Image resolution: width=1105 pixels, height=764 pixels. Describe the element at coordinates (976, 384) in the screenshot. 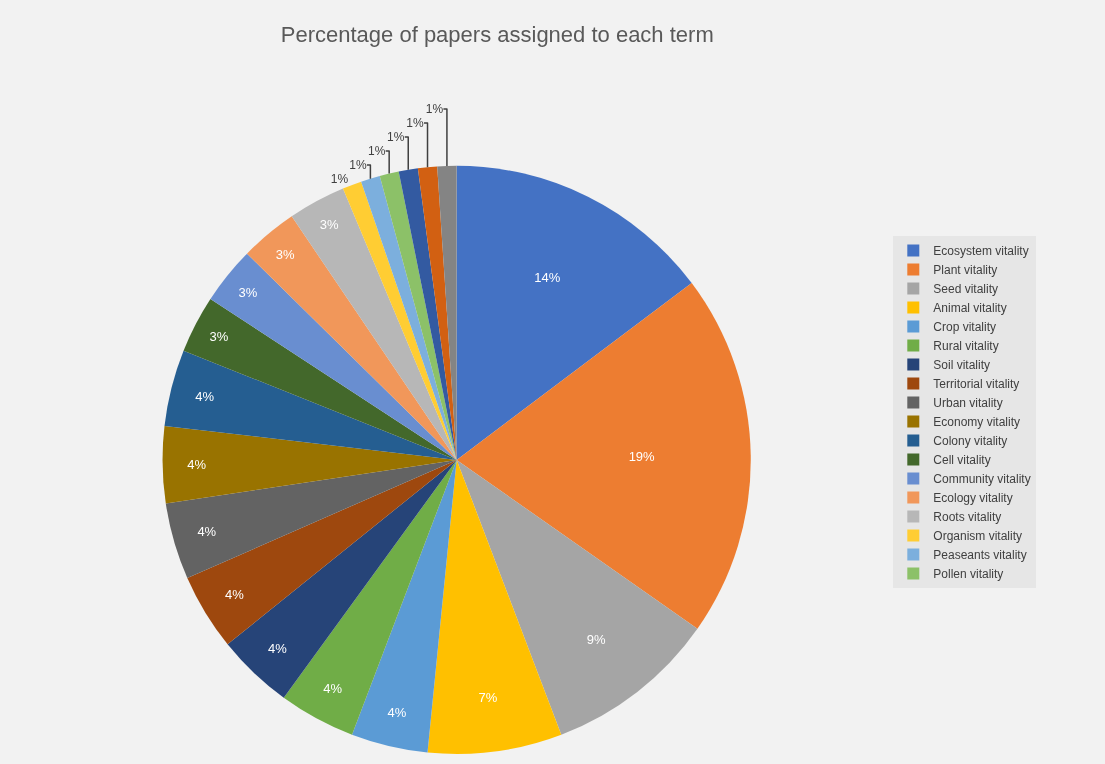

I see `legend-label: Territorial vitality` at that location.